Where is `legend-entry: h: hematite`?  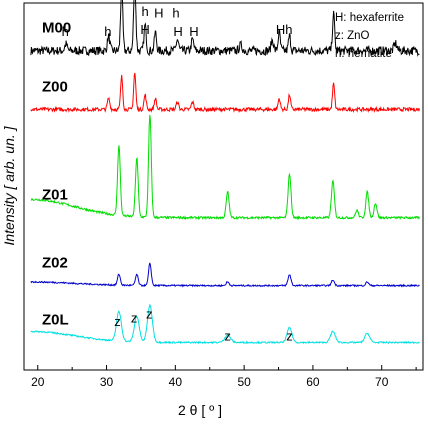 legend-entry: h: hematite is located at coordinates (363, 54).